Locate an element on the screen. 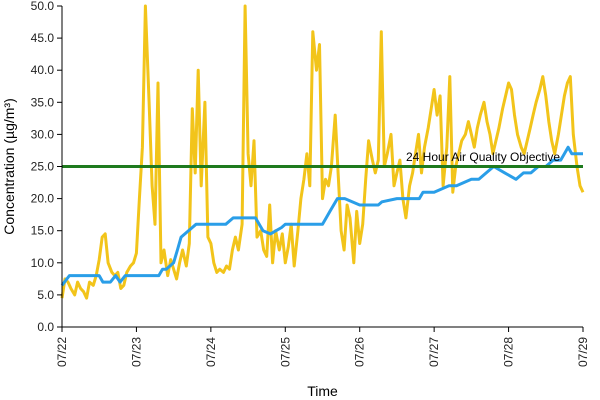 This screenshot has height=400, width=600. y-tick-label: 30.0 is located at coordinates (43, 134).